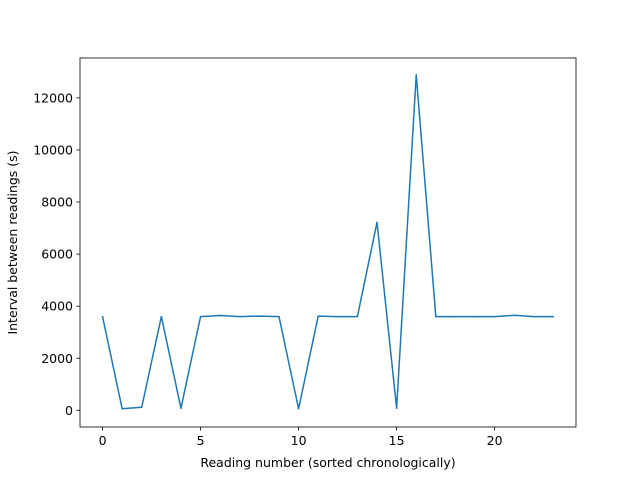 The width and height of the screenshot is (640, 480). I want to click on y-axis-label: Interval between readings (s), so click(12, 242).